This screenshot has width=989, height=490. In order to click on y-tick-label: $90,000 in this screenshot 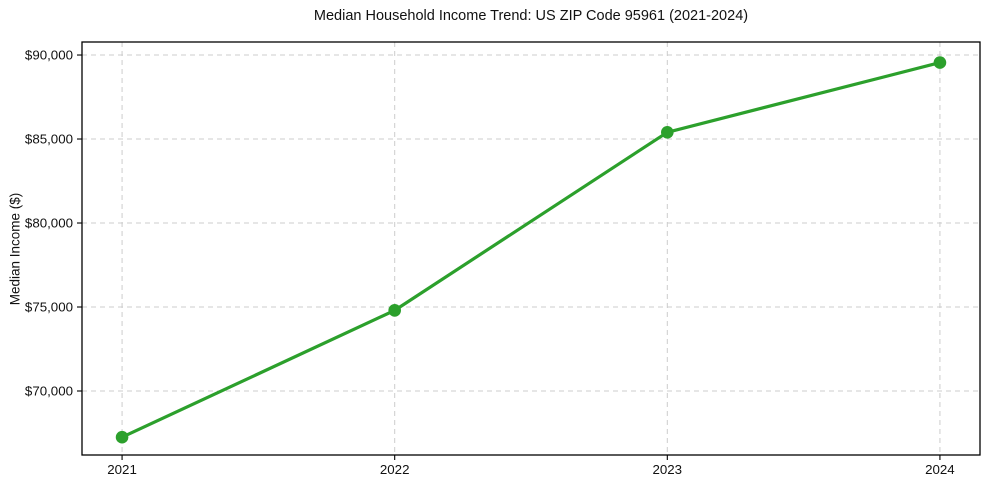, I will do `click(49, 55)`.